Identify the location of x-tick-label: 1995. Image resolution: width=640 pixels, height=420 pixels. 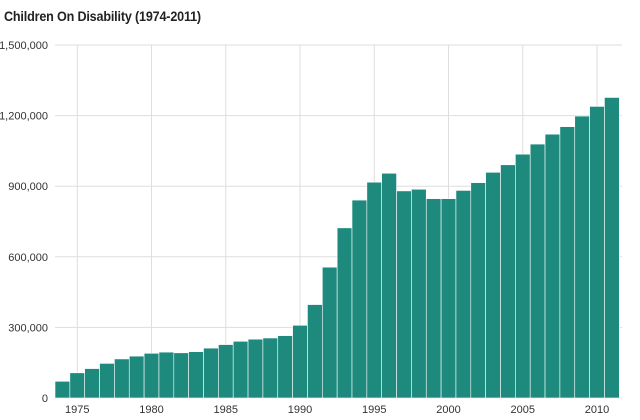
(374, 410).